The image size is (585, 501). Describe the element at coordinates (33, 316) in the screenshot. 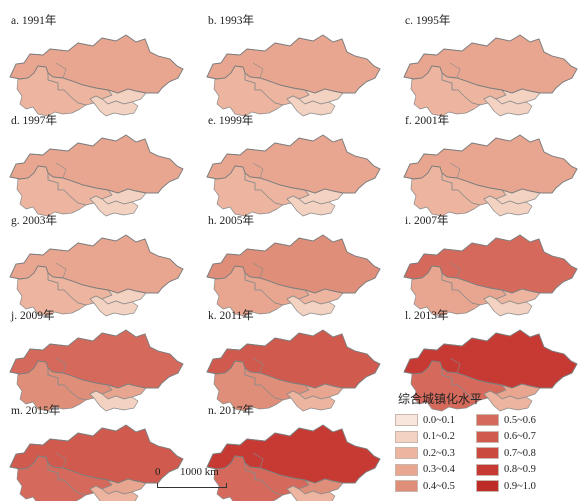

I see `panel-label: j. 2009年` at that location.